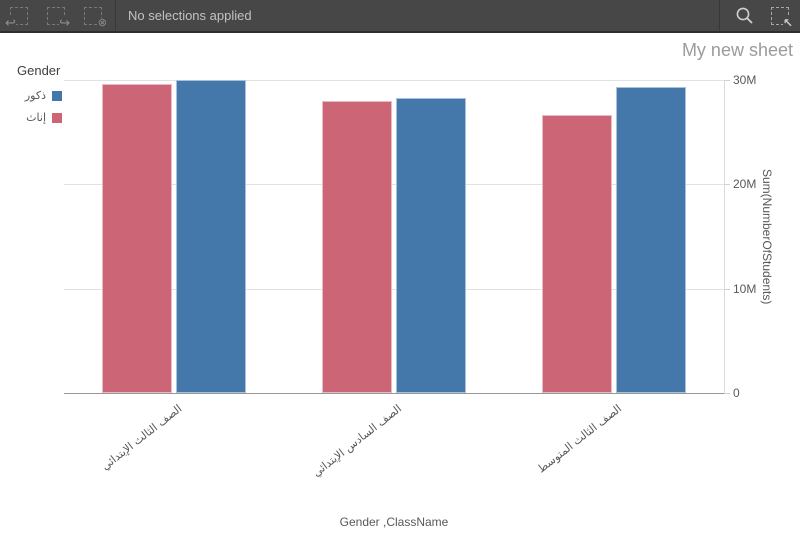 This screenshot has width=800, height=534. Describe the element at coordinates (400, 16) in the screenshot. I see `selections-toolbar: ↩ ↪ ⊗ No selections applied ↖` at that location.